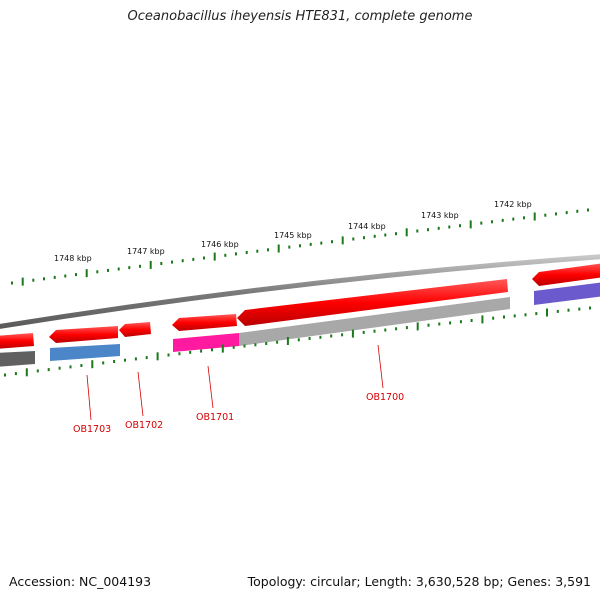 The image size is (600, 600). Describe the element at coordinates (206, 342) in the screenshot. I see `gene-band-magenta` at that location.